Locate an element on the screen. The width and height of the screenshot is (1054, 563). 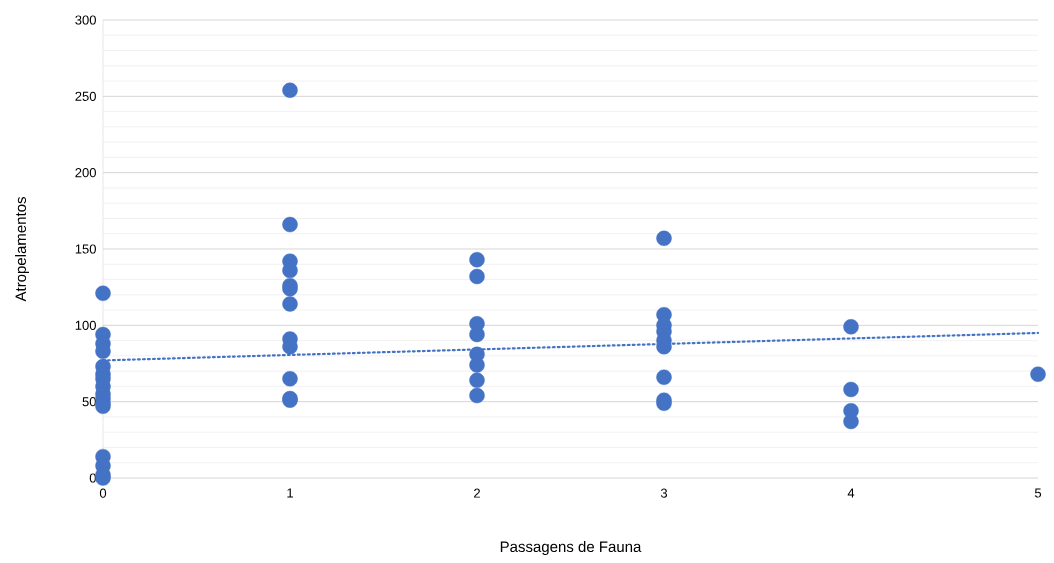
y-tick-label: 300 is located at coordinates (85, 20).